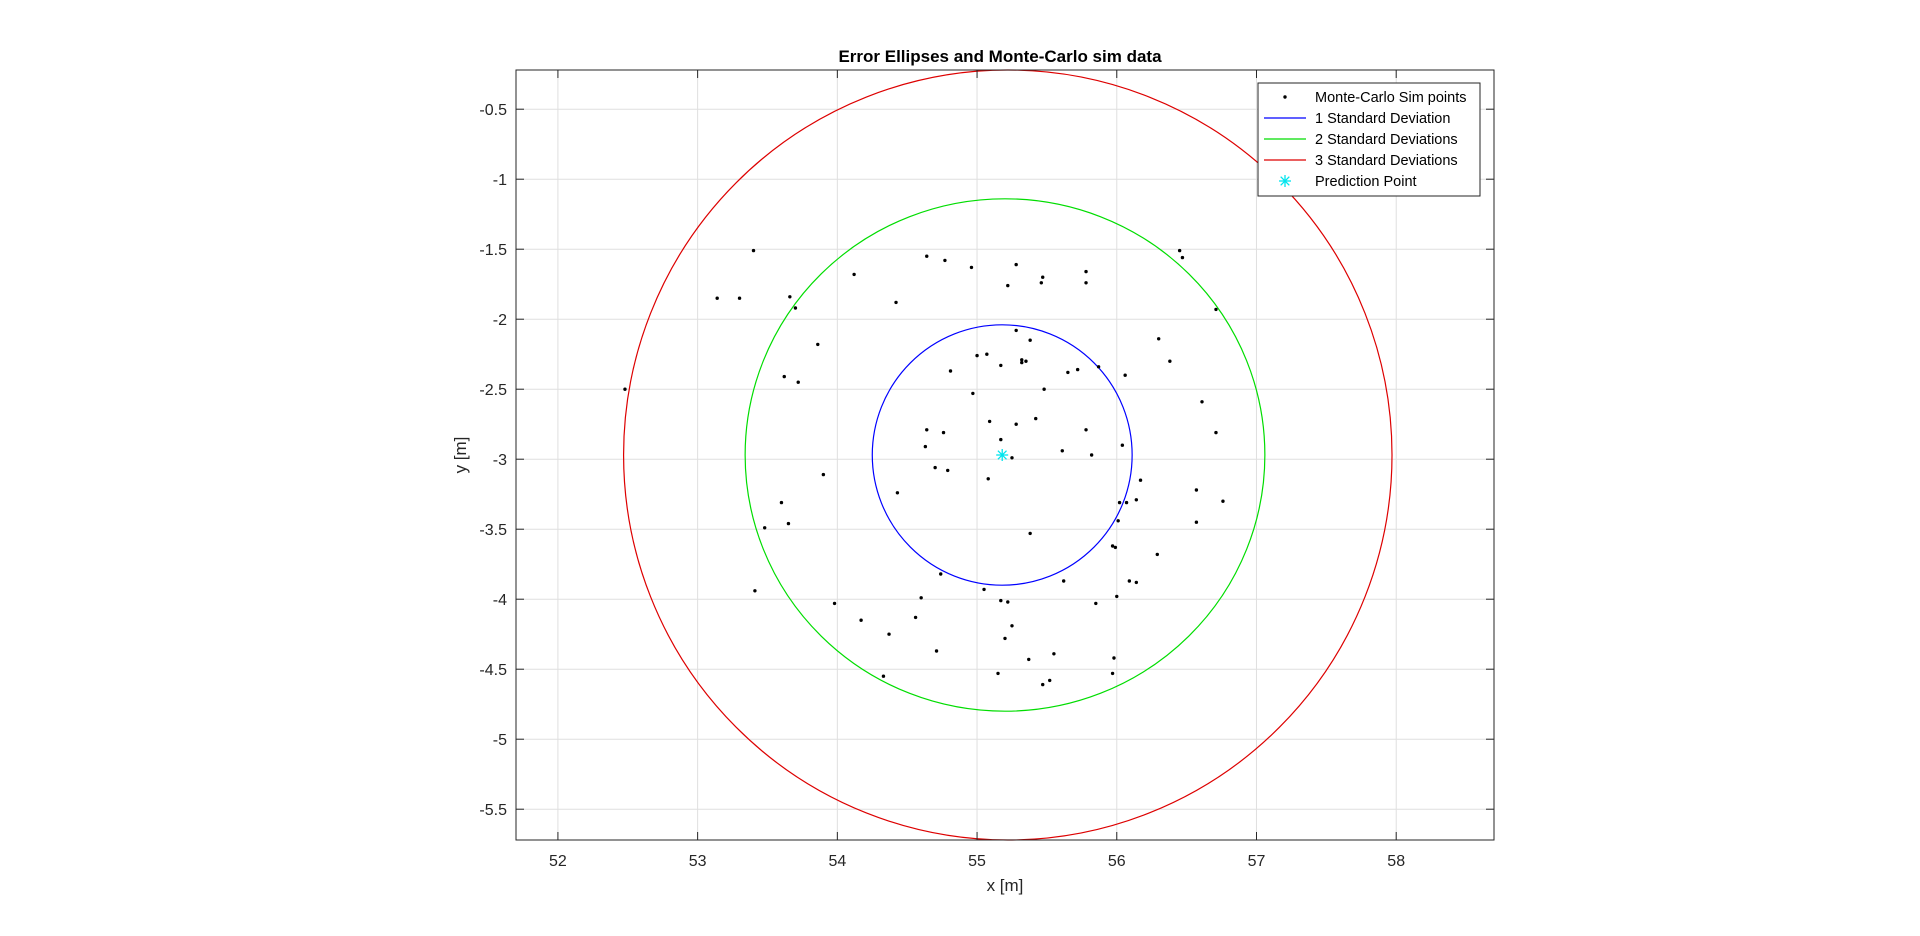 This screenshot has width=1920, height=936. I want to click on y-tick-label: -2.5, so click(493, 390).